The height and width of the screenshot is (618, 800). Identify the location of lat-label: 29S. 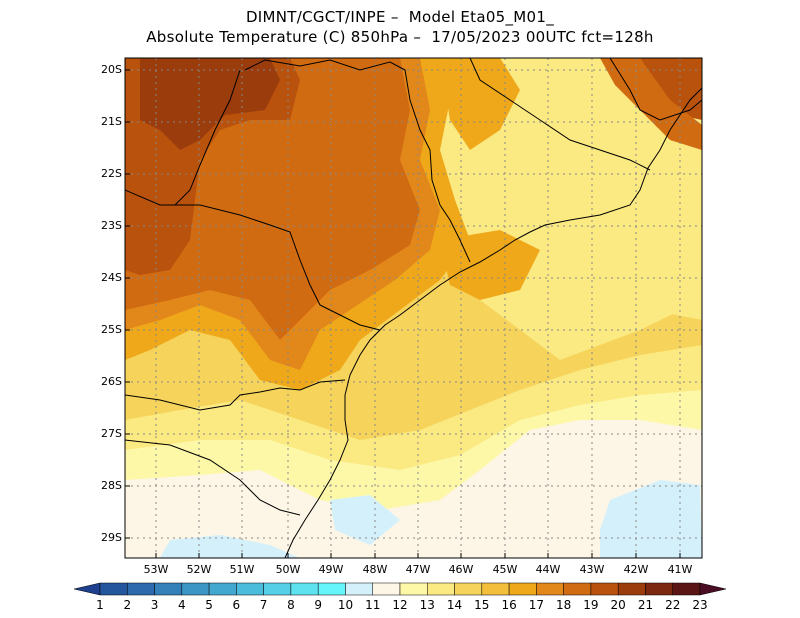
(111, 537).